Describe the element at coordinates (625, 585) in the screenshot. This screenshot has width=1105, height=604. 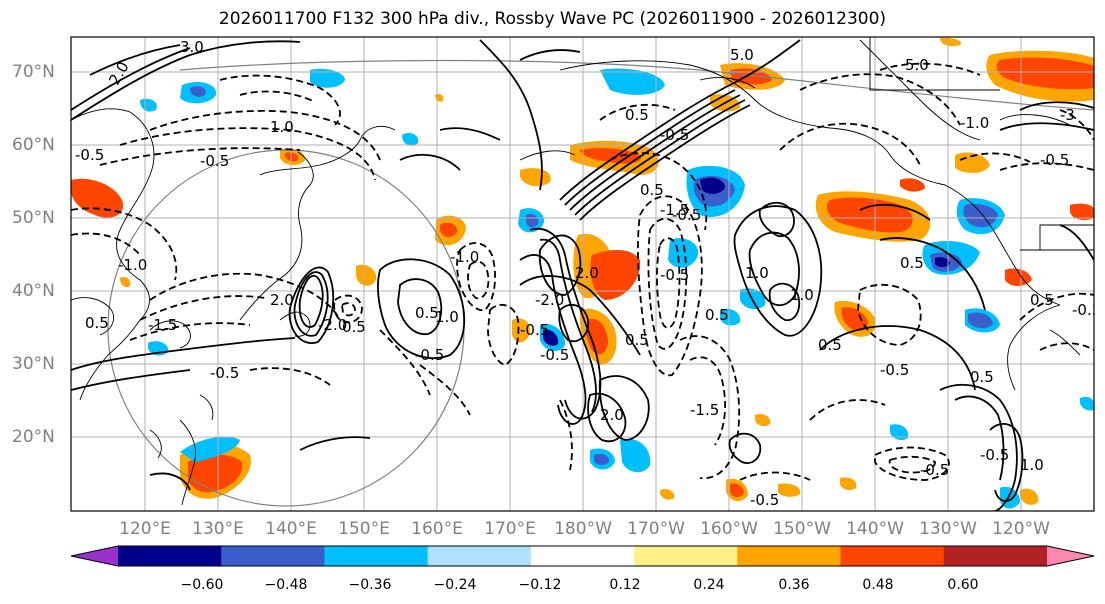
I see `colorbar-label: 0.12` at that location.